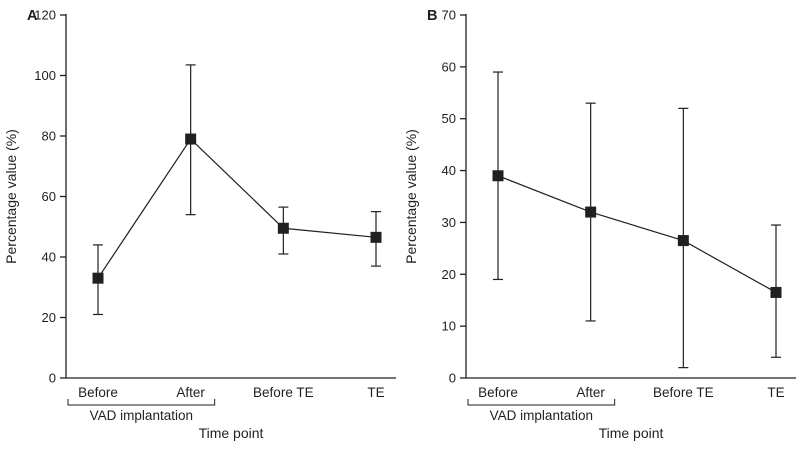 This screenshot has width=800, height=461. I want to click on y-tick-label: 120, so click(45, 15).